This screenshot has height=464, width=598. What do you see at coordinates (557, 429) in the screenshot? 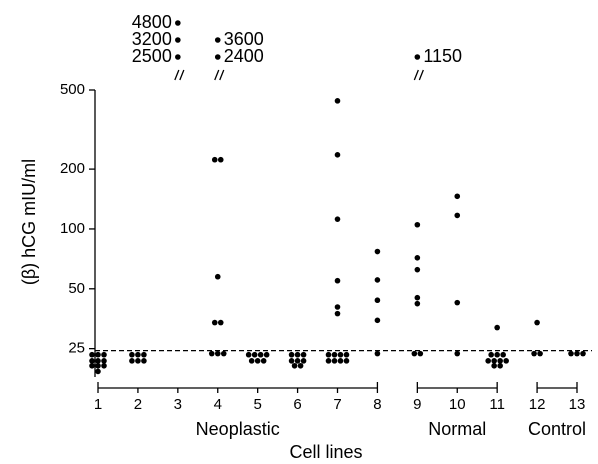
I see `group-label: Control` at bounding box center [557, 429].